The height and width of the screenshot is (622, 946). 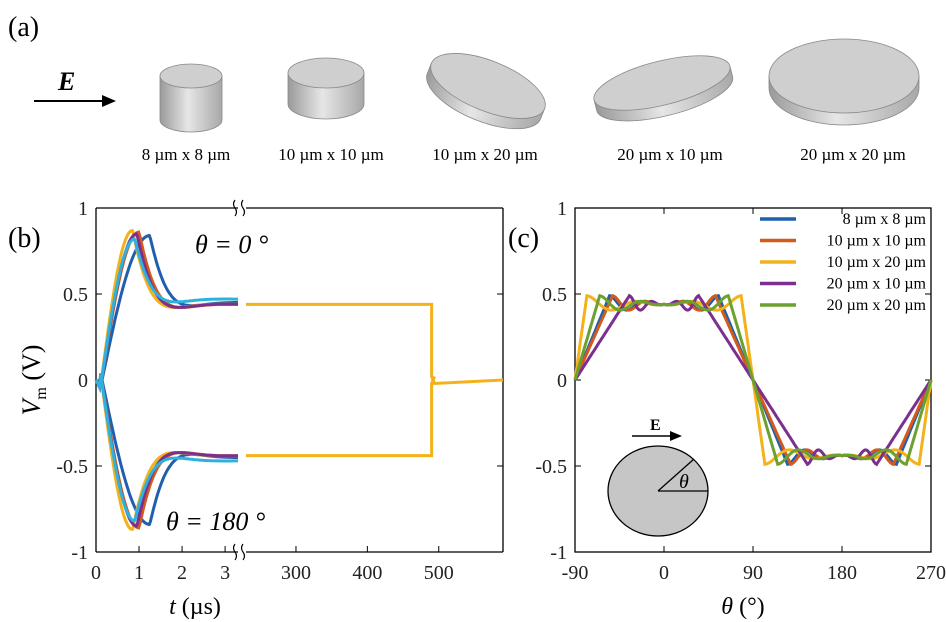 What do you see at coordinates (195, 607) in the screenshot?
I see `x-axis-label-b: t (µs)` at bounding box center [195, 607].